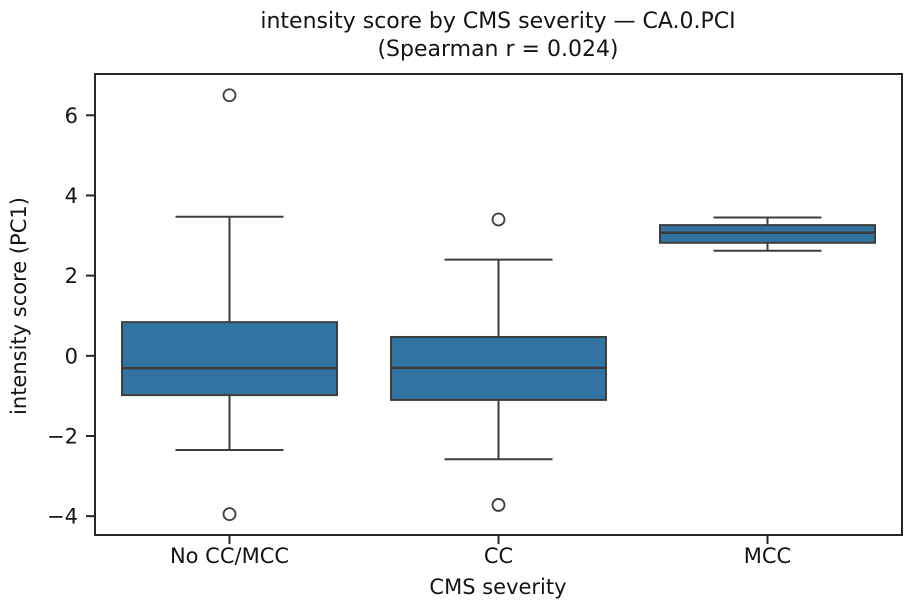  Describe the element at coordinates (498, 362) in the screenshot. I see `box-cc` at that location.